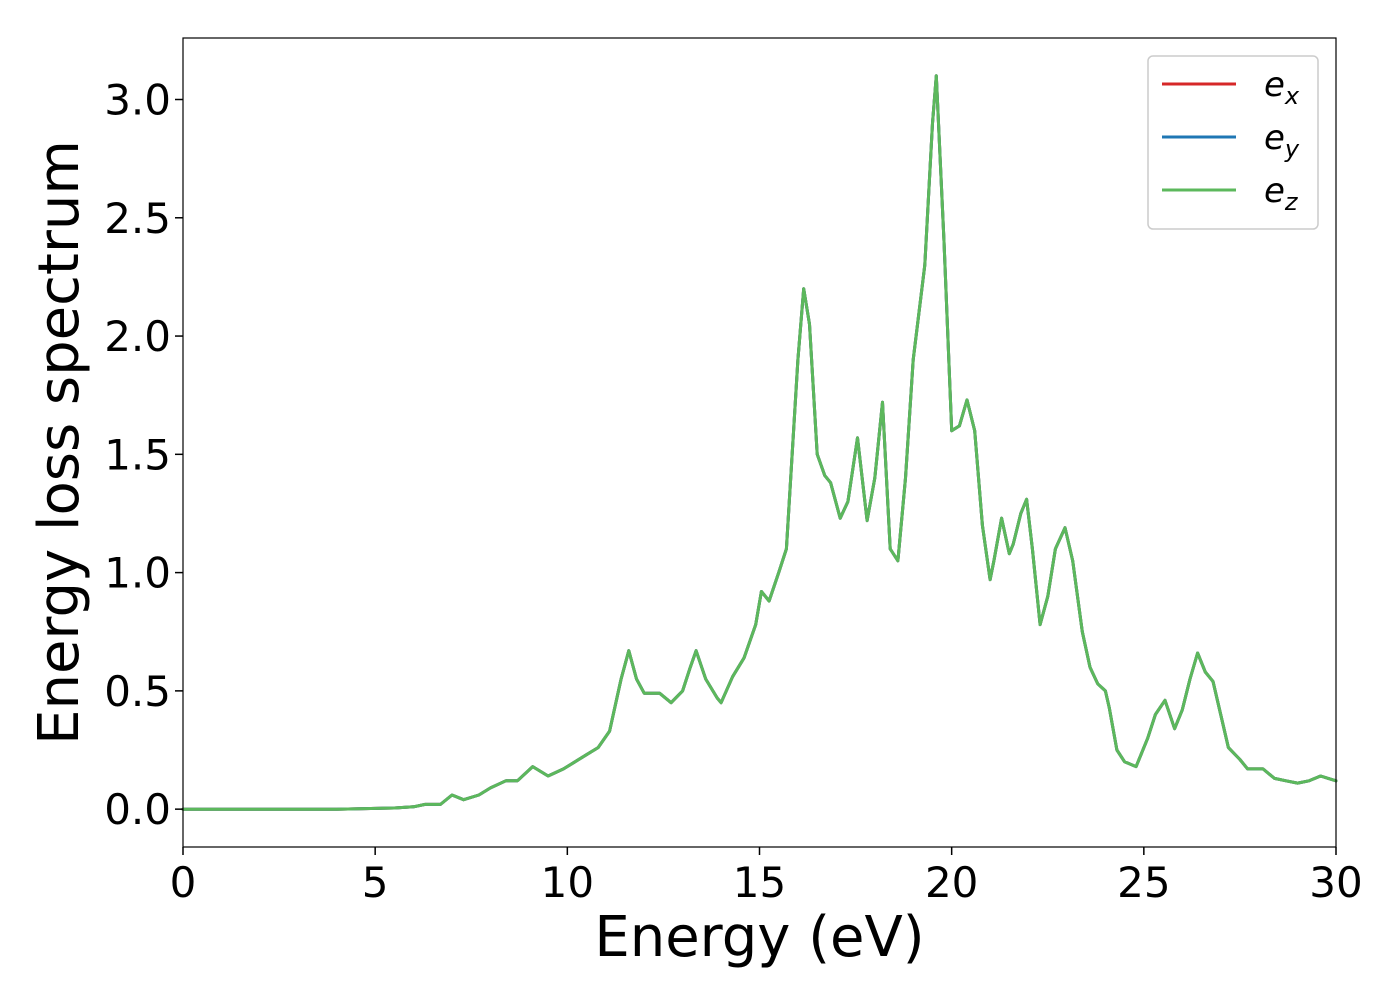  I want to click on y-tick-label: 1.5, so click(137, 454).